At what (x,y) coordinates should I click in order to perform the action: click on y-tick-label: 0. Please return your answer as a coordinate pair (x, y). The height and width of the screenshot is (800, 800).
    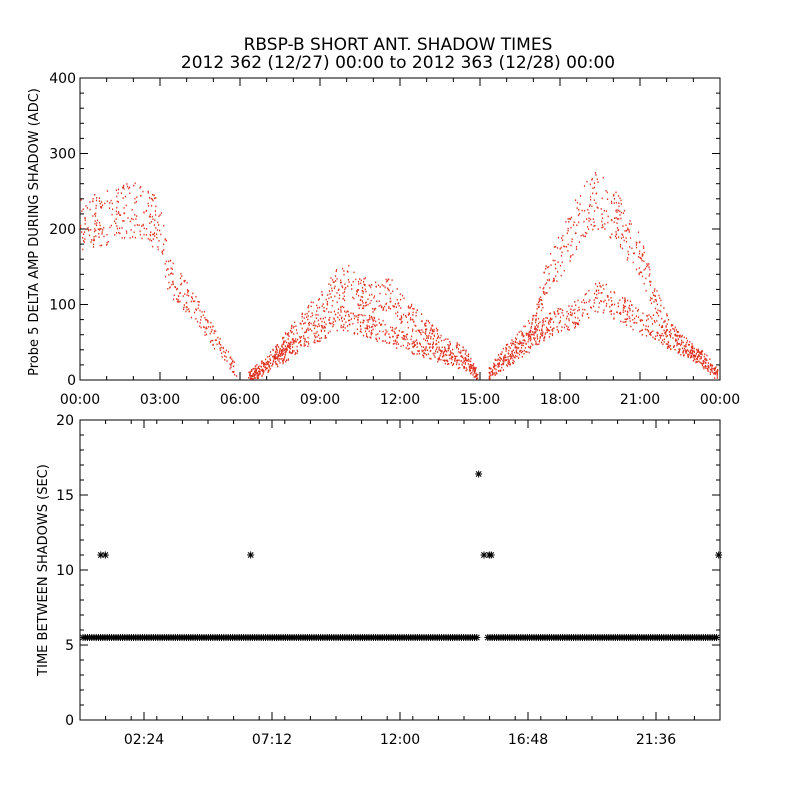
    Looking at the image, I should click on (69, 721).